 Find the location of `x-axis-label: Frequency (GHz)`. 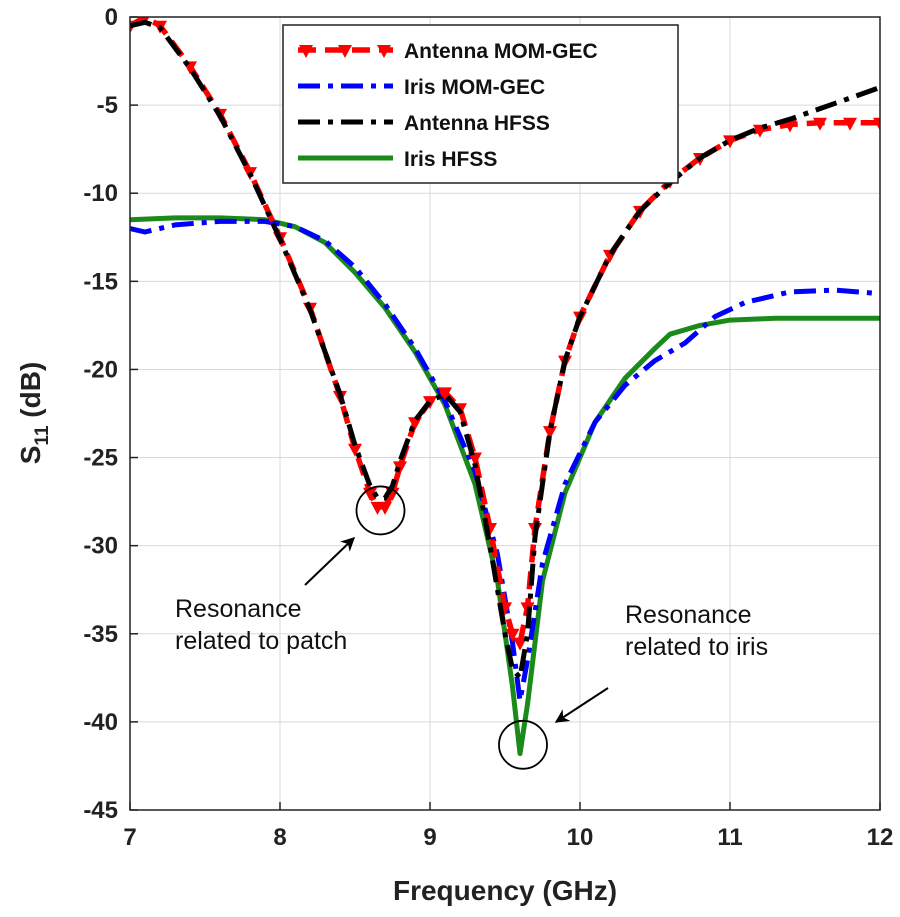

x-axis-label: Frequency (GHz) is located at coordinates (505, 890).